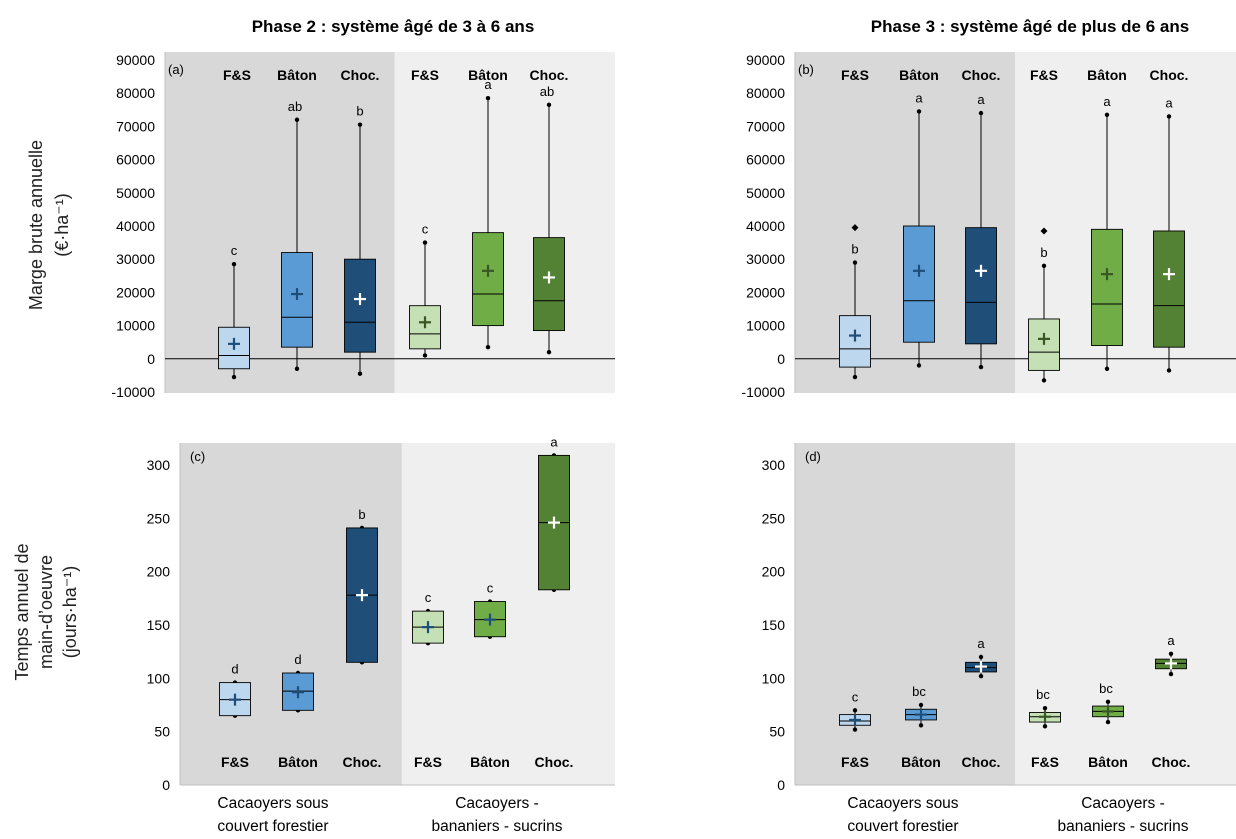  Describe the element at coordinates (765, 326) in the screenshot. I see `y-tick-label: 10000` at that location.